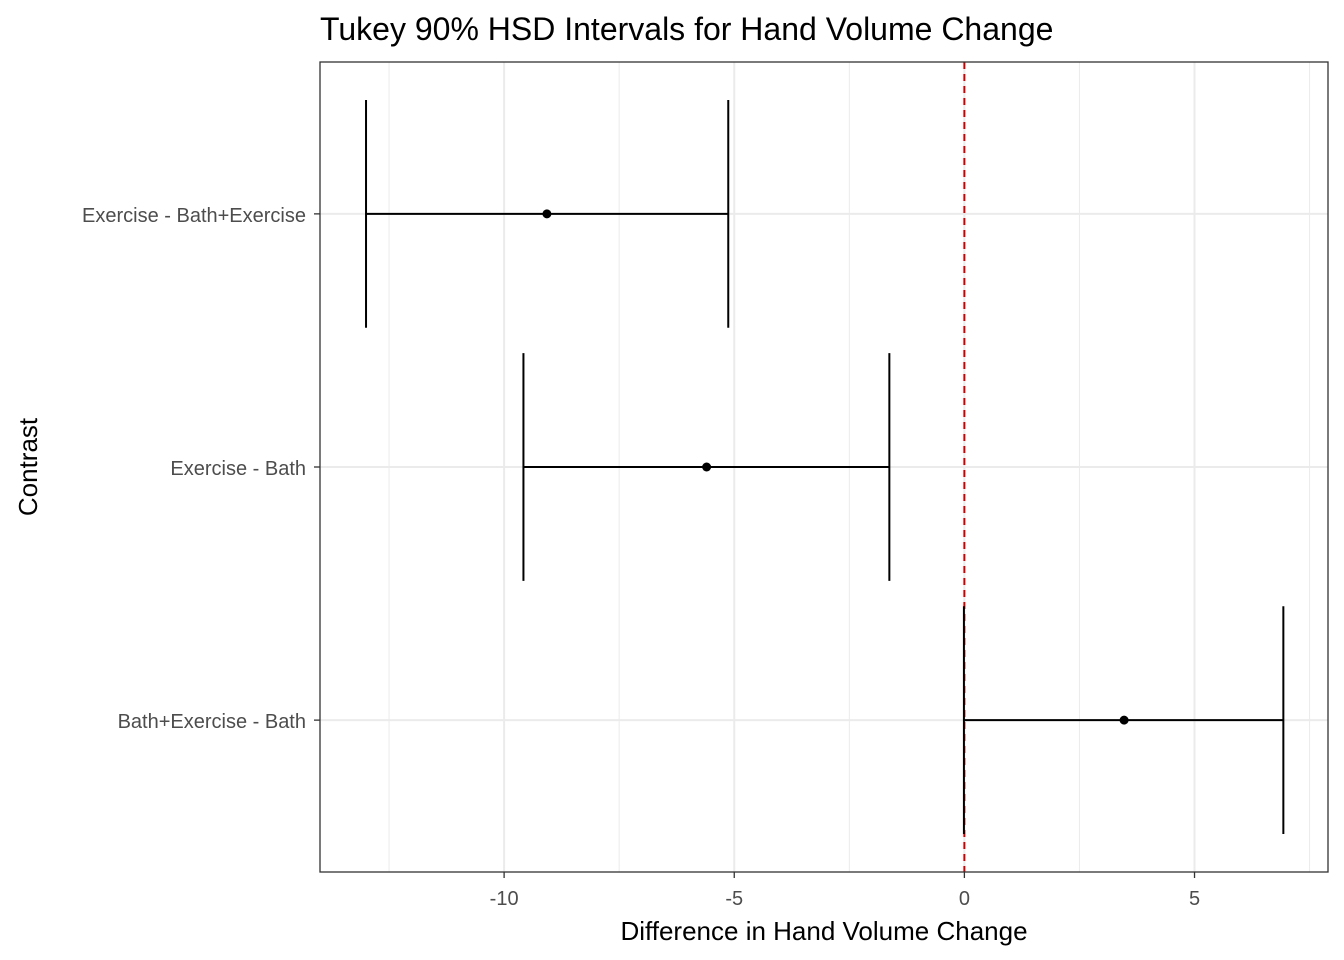 This screenshot has width=1344, height=960. Describe the element at coordinates (212, 722) in the screenshot. I see `y-tick-label: Bath+Exercise - Bath` at that location.